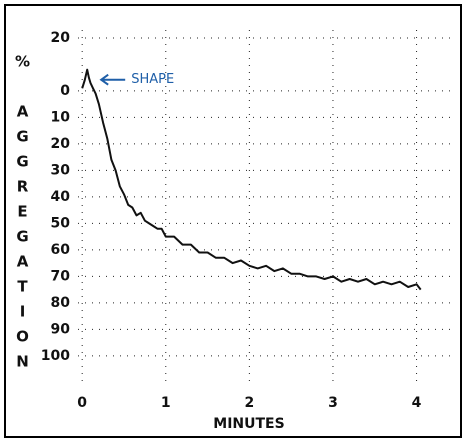  Describe the element at coordinates (61, 170) in the screenshot. I see `y-tick-label: 30` at that location.